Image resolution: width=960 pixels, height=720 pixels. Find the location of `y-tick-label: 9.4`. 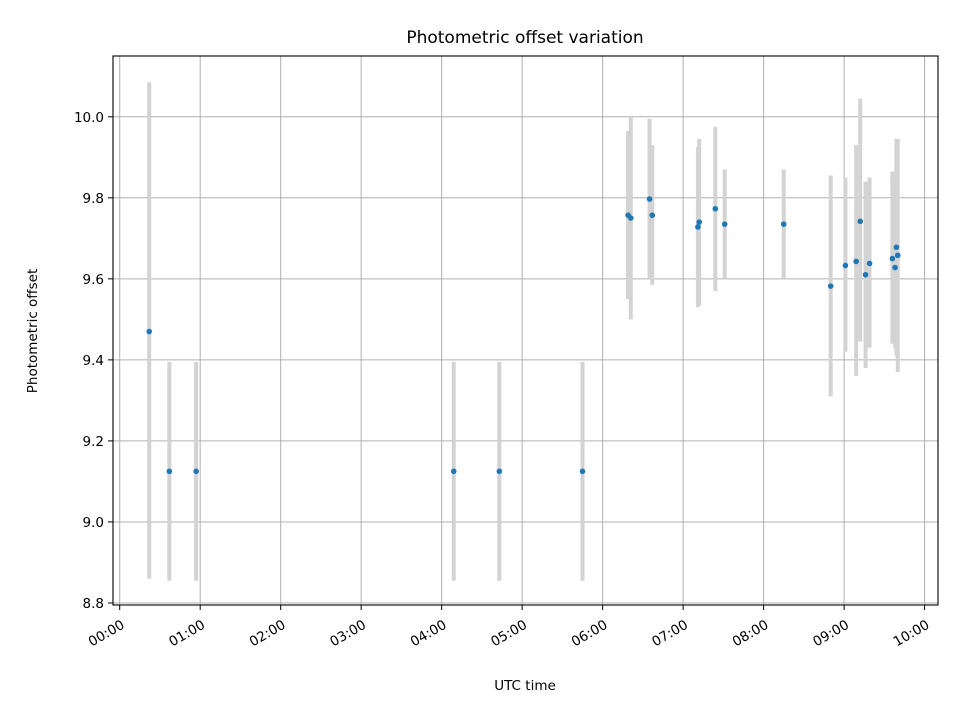

y-tick-label: 9.4 is located at coordinates (93, 361).